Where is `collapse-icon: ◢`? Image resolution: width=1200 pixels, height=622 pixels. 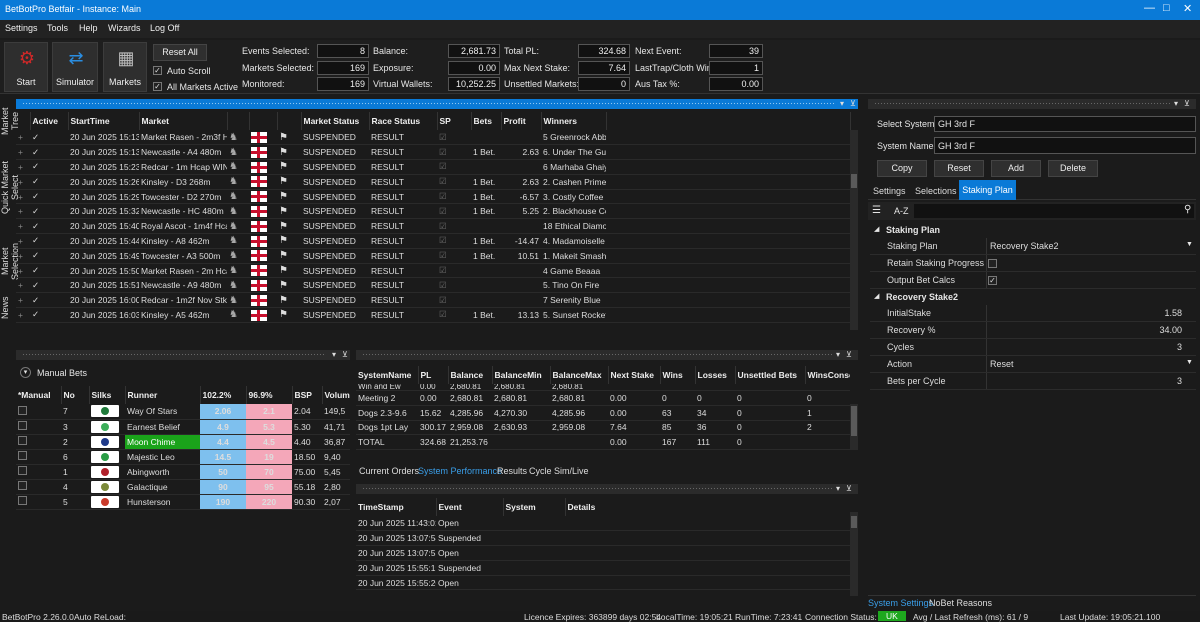 collapse-icon: ◢ is located at coordinates (877, 229).